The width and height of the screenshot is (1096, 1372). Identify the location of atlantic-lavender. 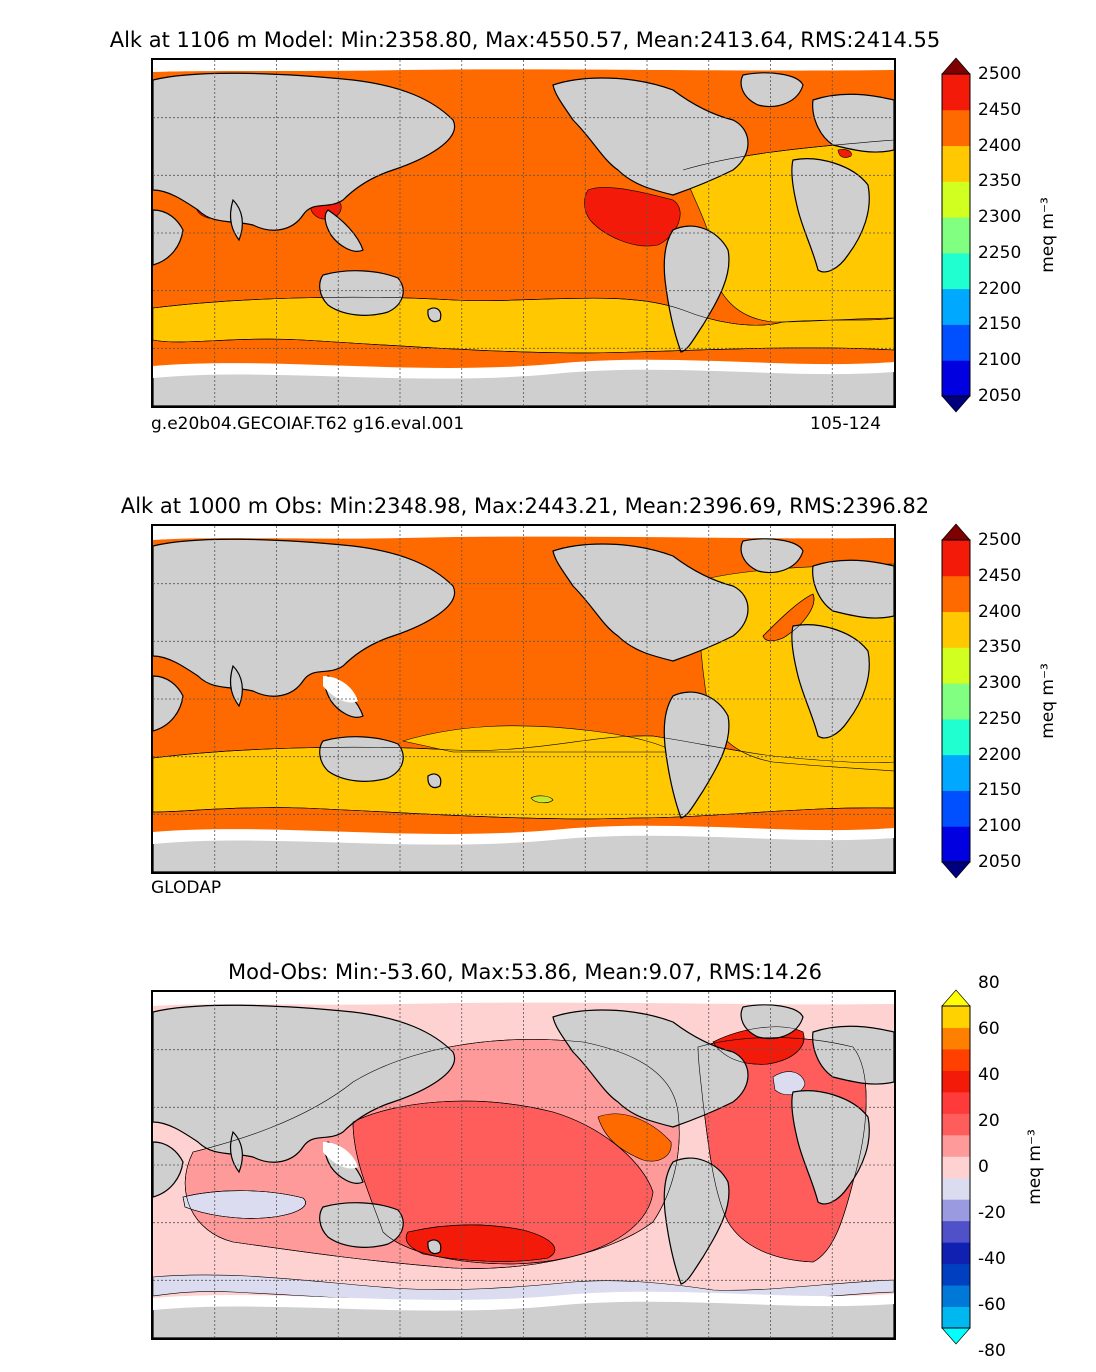
(789, 1083).